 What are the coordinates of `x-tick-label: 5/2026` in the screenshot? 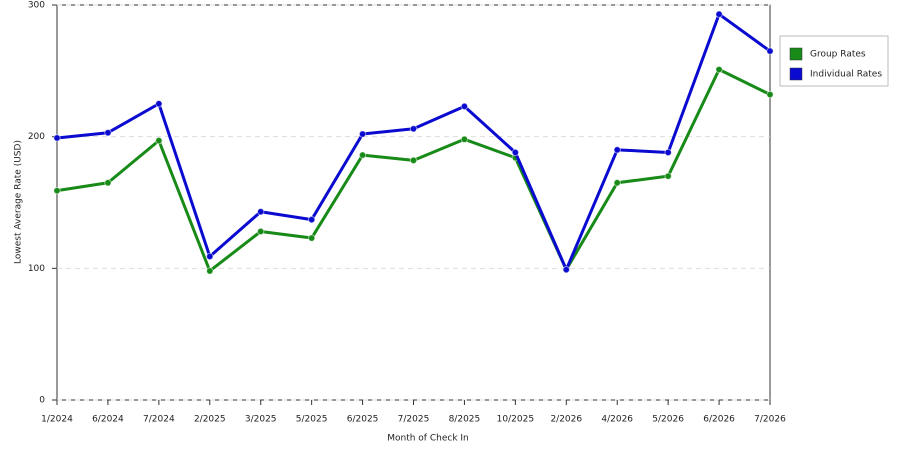 It's located at (668, 420).